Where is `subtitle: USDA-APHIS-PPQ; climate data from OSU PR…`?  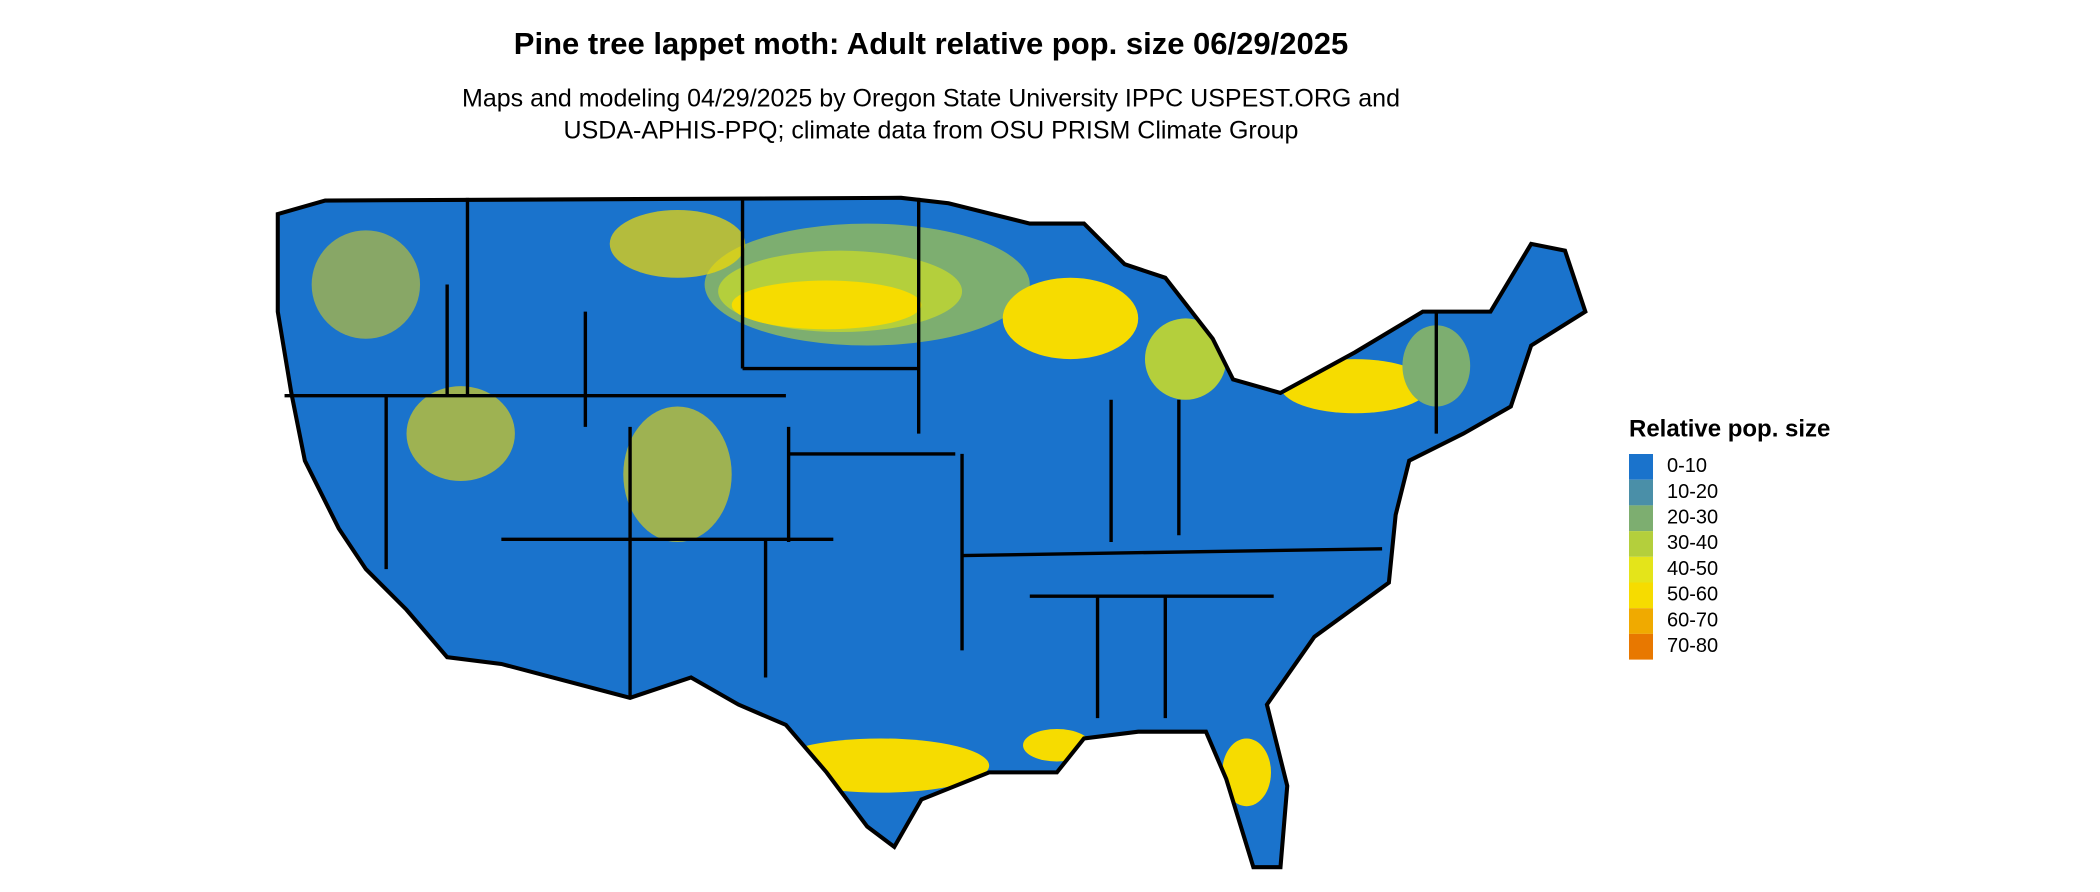
subtitle: USDA-APHIS-PPQ; climate data from OSU PR… is located at coordinates (931, 131).